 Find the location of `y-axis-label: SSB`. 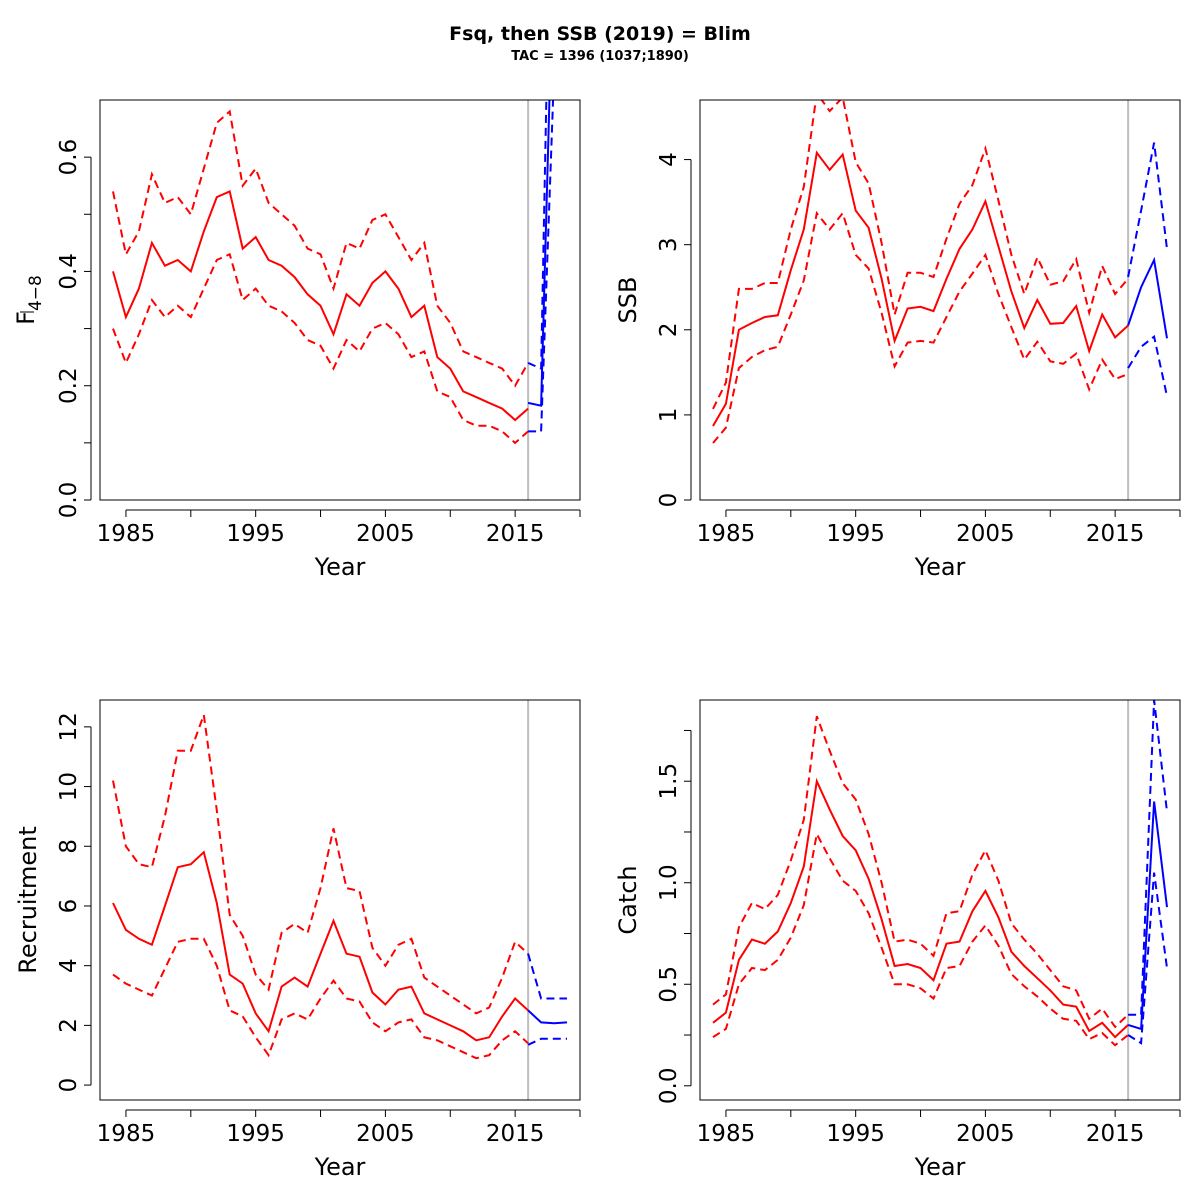

y-axis-label: SSB is located at coordinates (628, 300).